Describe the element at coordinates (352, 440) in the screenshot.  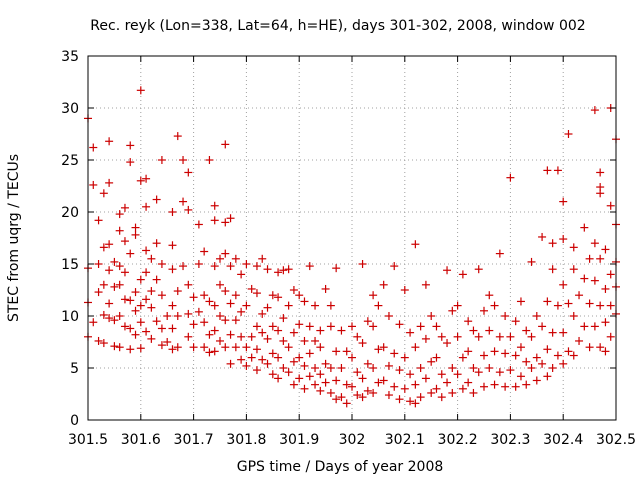
I see `x-tick-label: 302` at that location.